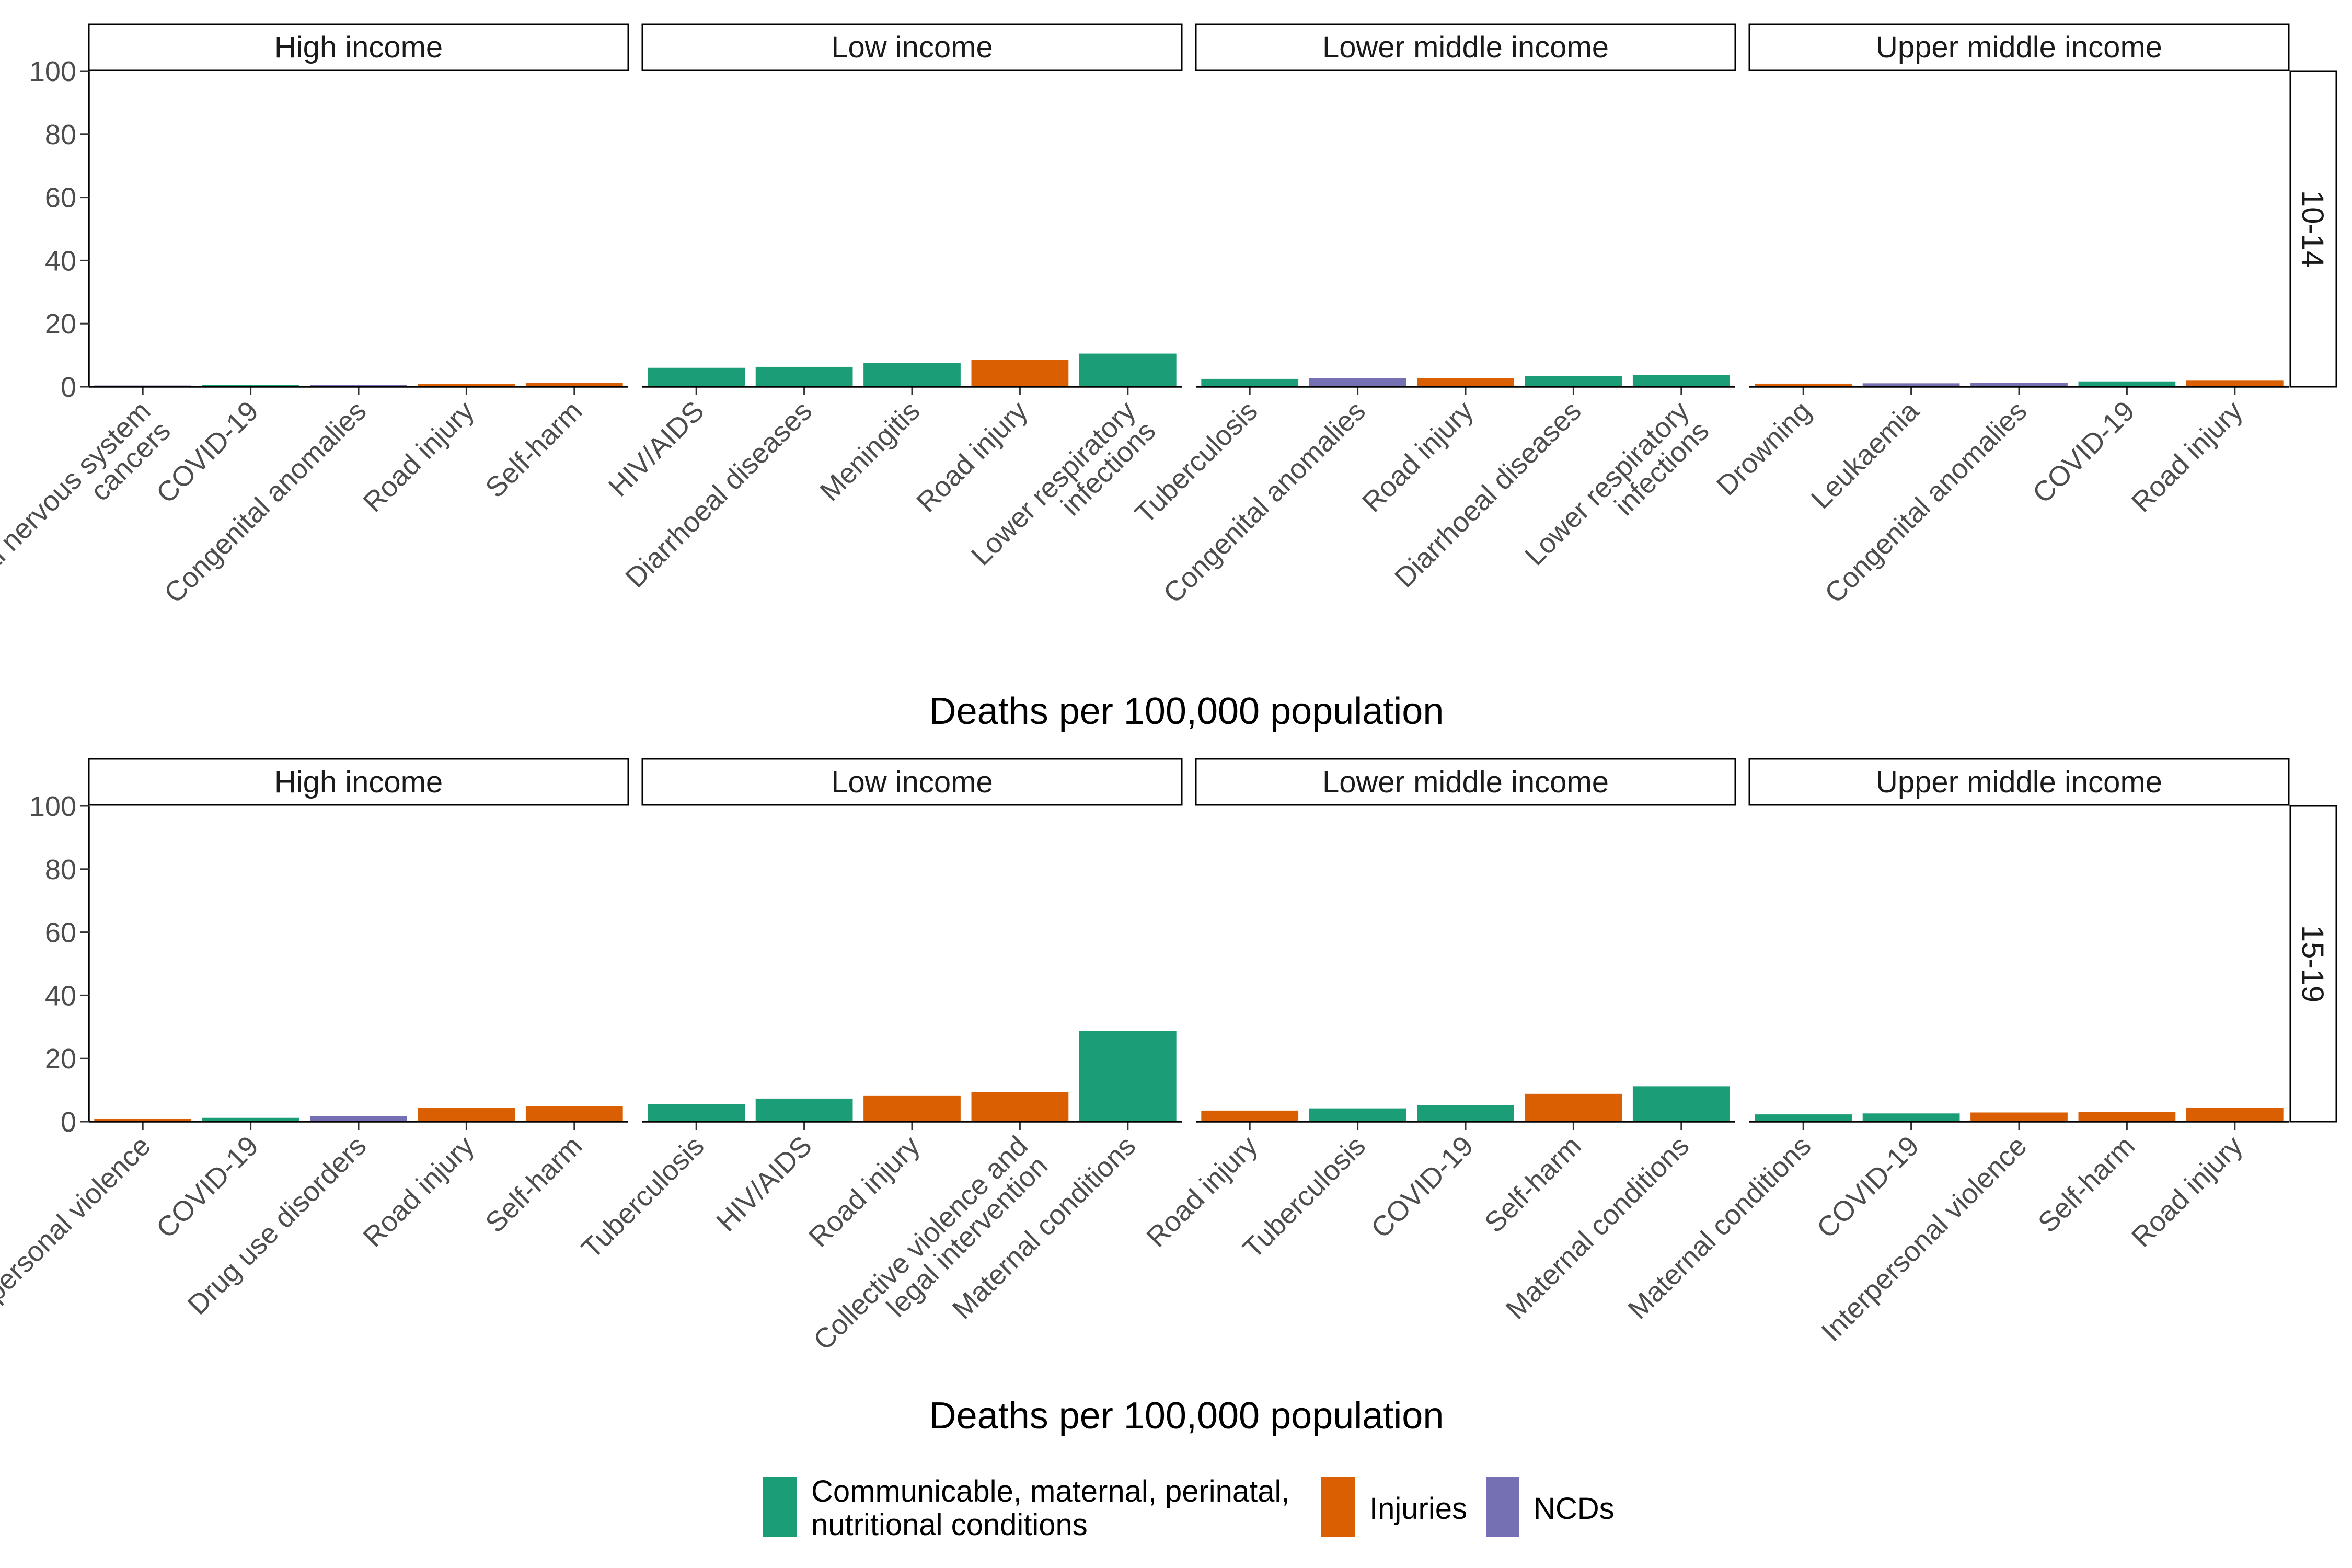 This screenshot has width=2352, height=1568. I want to click on legend-label-line: NCDs, so click(1574, 1509).